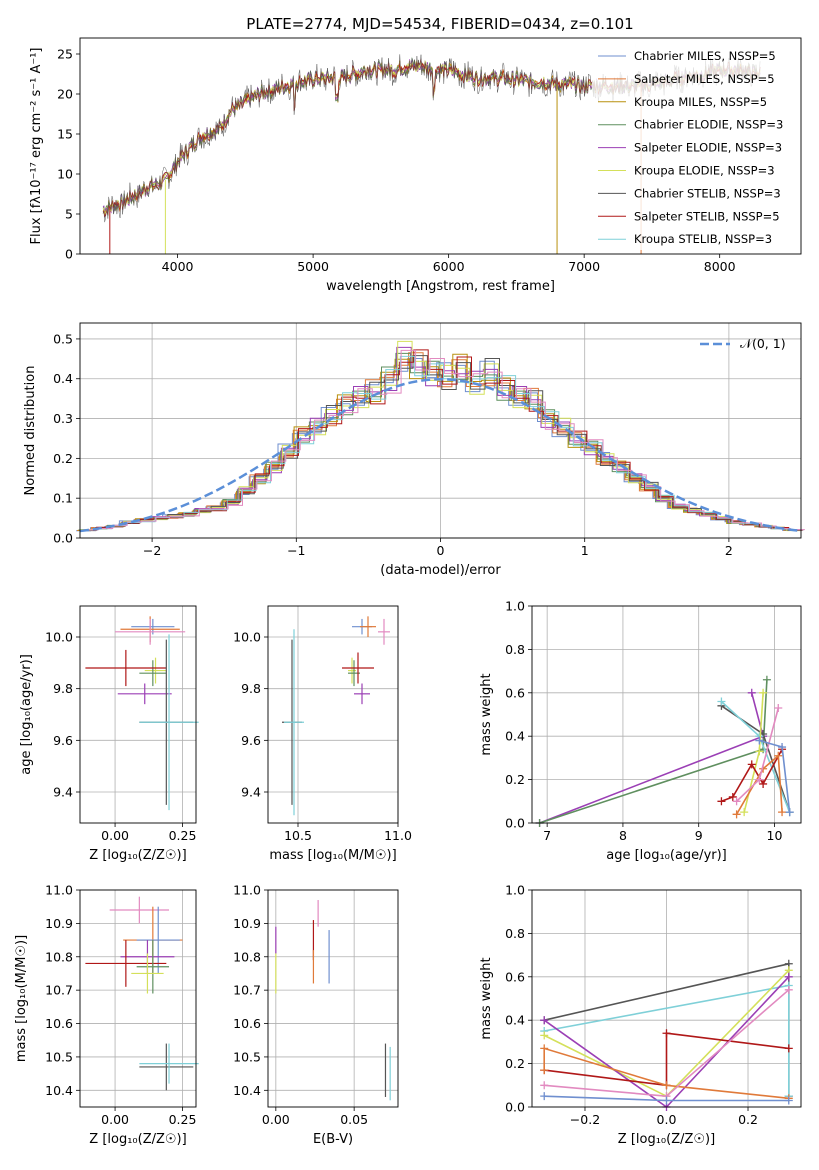 The image size is (819, 1170). I want to click on x-tick-label: −2, so click(152, 550).